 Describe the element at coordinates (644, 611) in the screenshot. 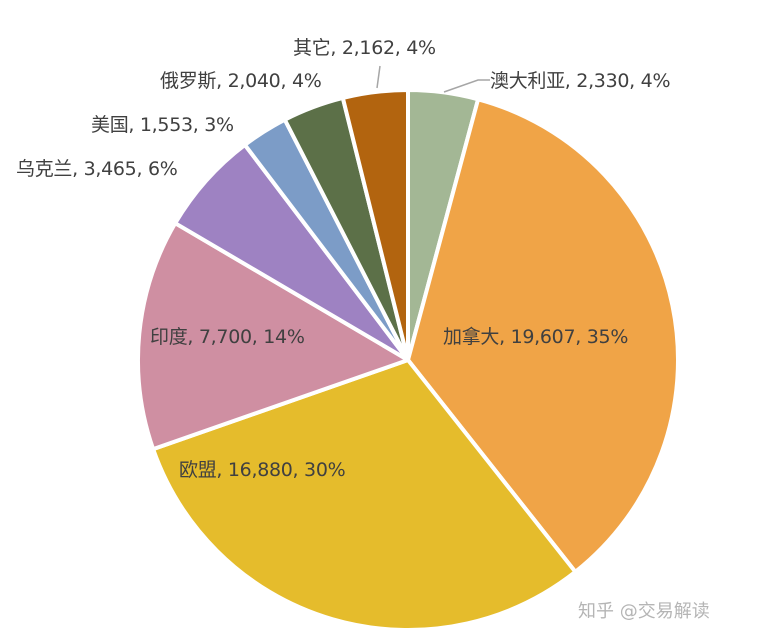

I see `watermark: 知乎 @交易解读` at that location.